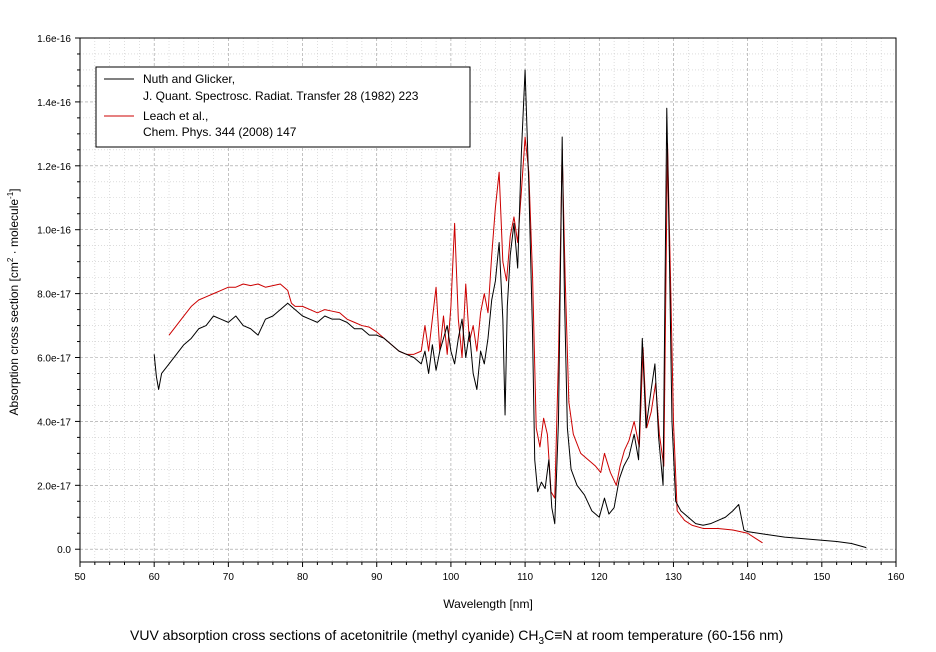 This screenshot has height=652, width=936. I want to click on x-tick-label: 100, so click(451, 577).